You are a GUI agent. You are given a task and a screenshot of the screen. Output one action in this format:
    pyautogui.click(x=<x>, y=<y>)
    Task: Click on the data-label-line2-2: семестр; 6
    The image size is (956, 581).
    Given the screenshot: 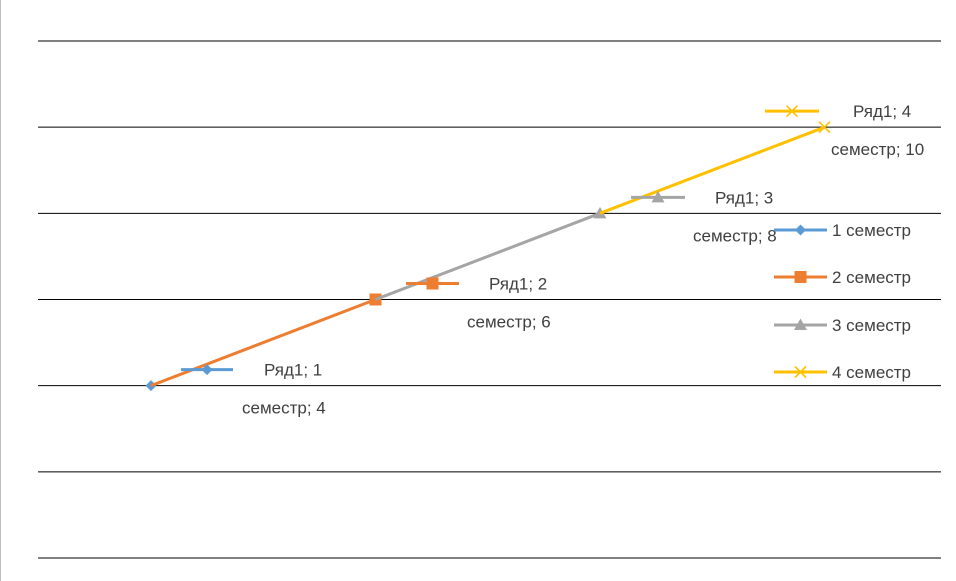 What is the action you would take?
    pyautogui.click(x=509, y=322)
    